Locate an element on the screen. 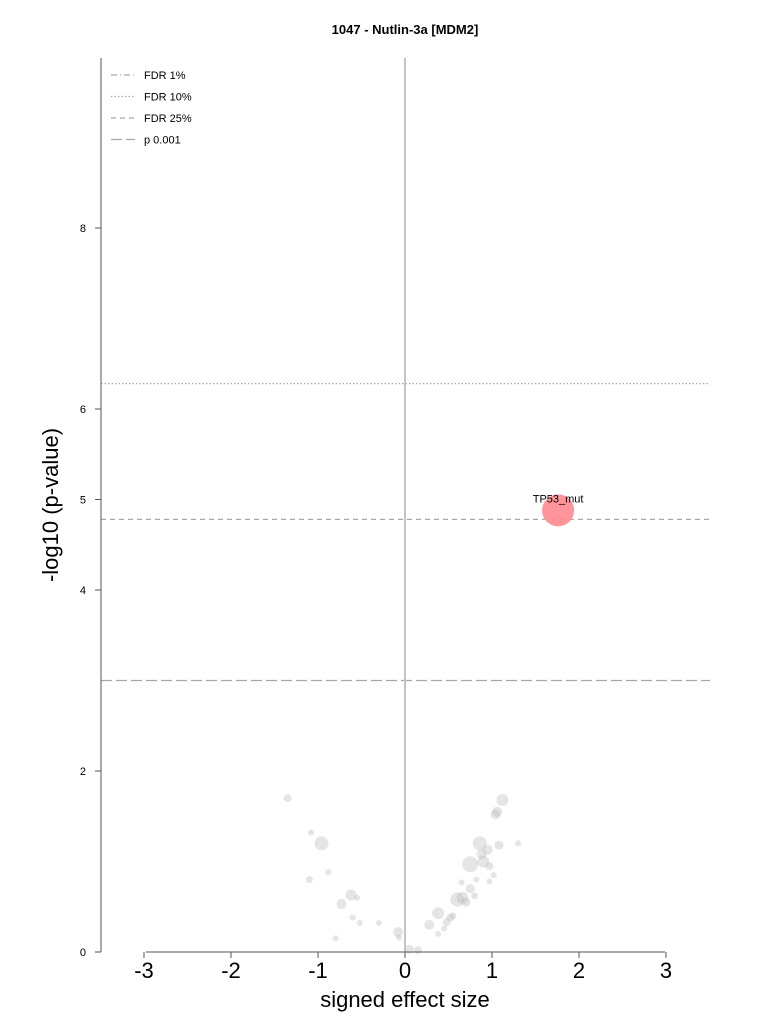 Image resolution: width=768 pixels, height=1024 pixels. x-axis-ticks: -3 -2 -1 0 1 2 3 is located at coordinates (403, 967).